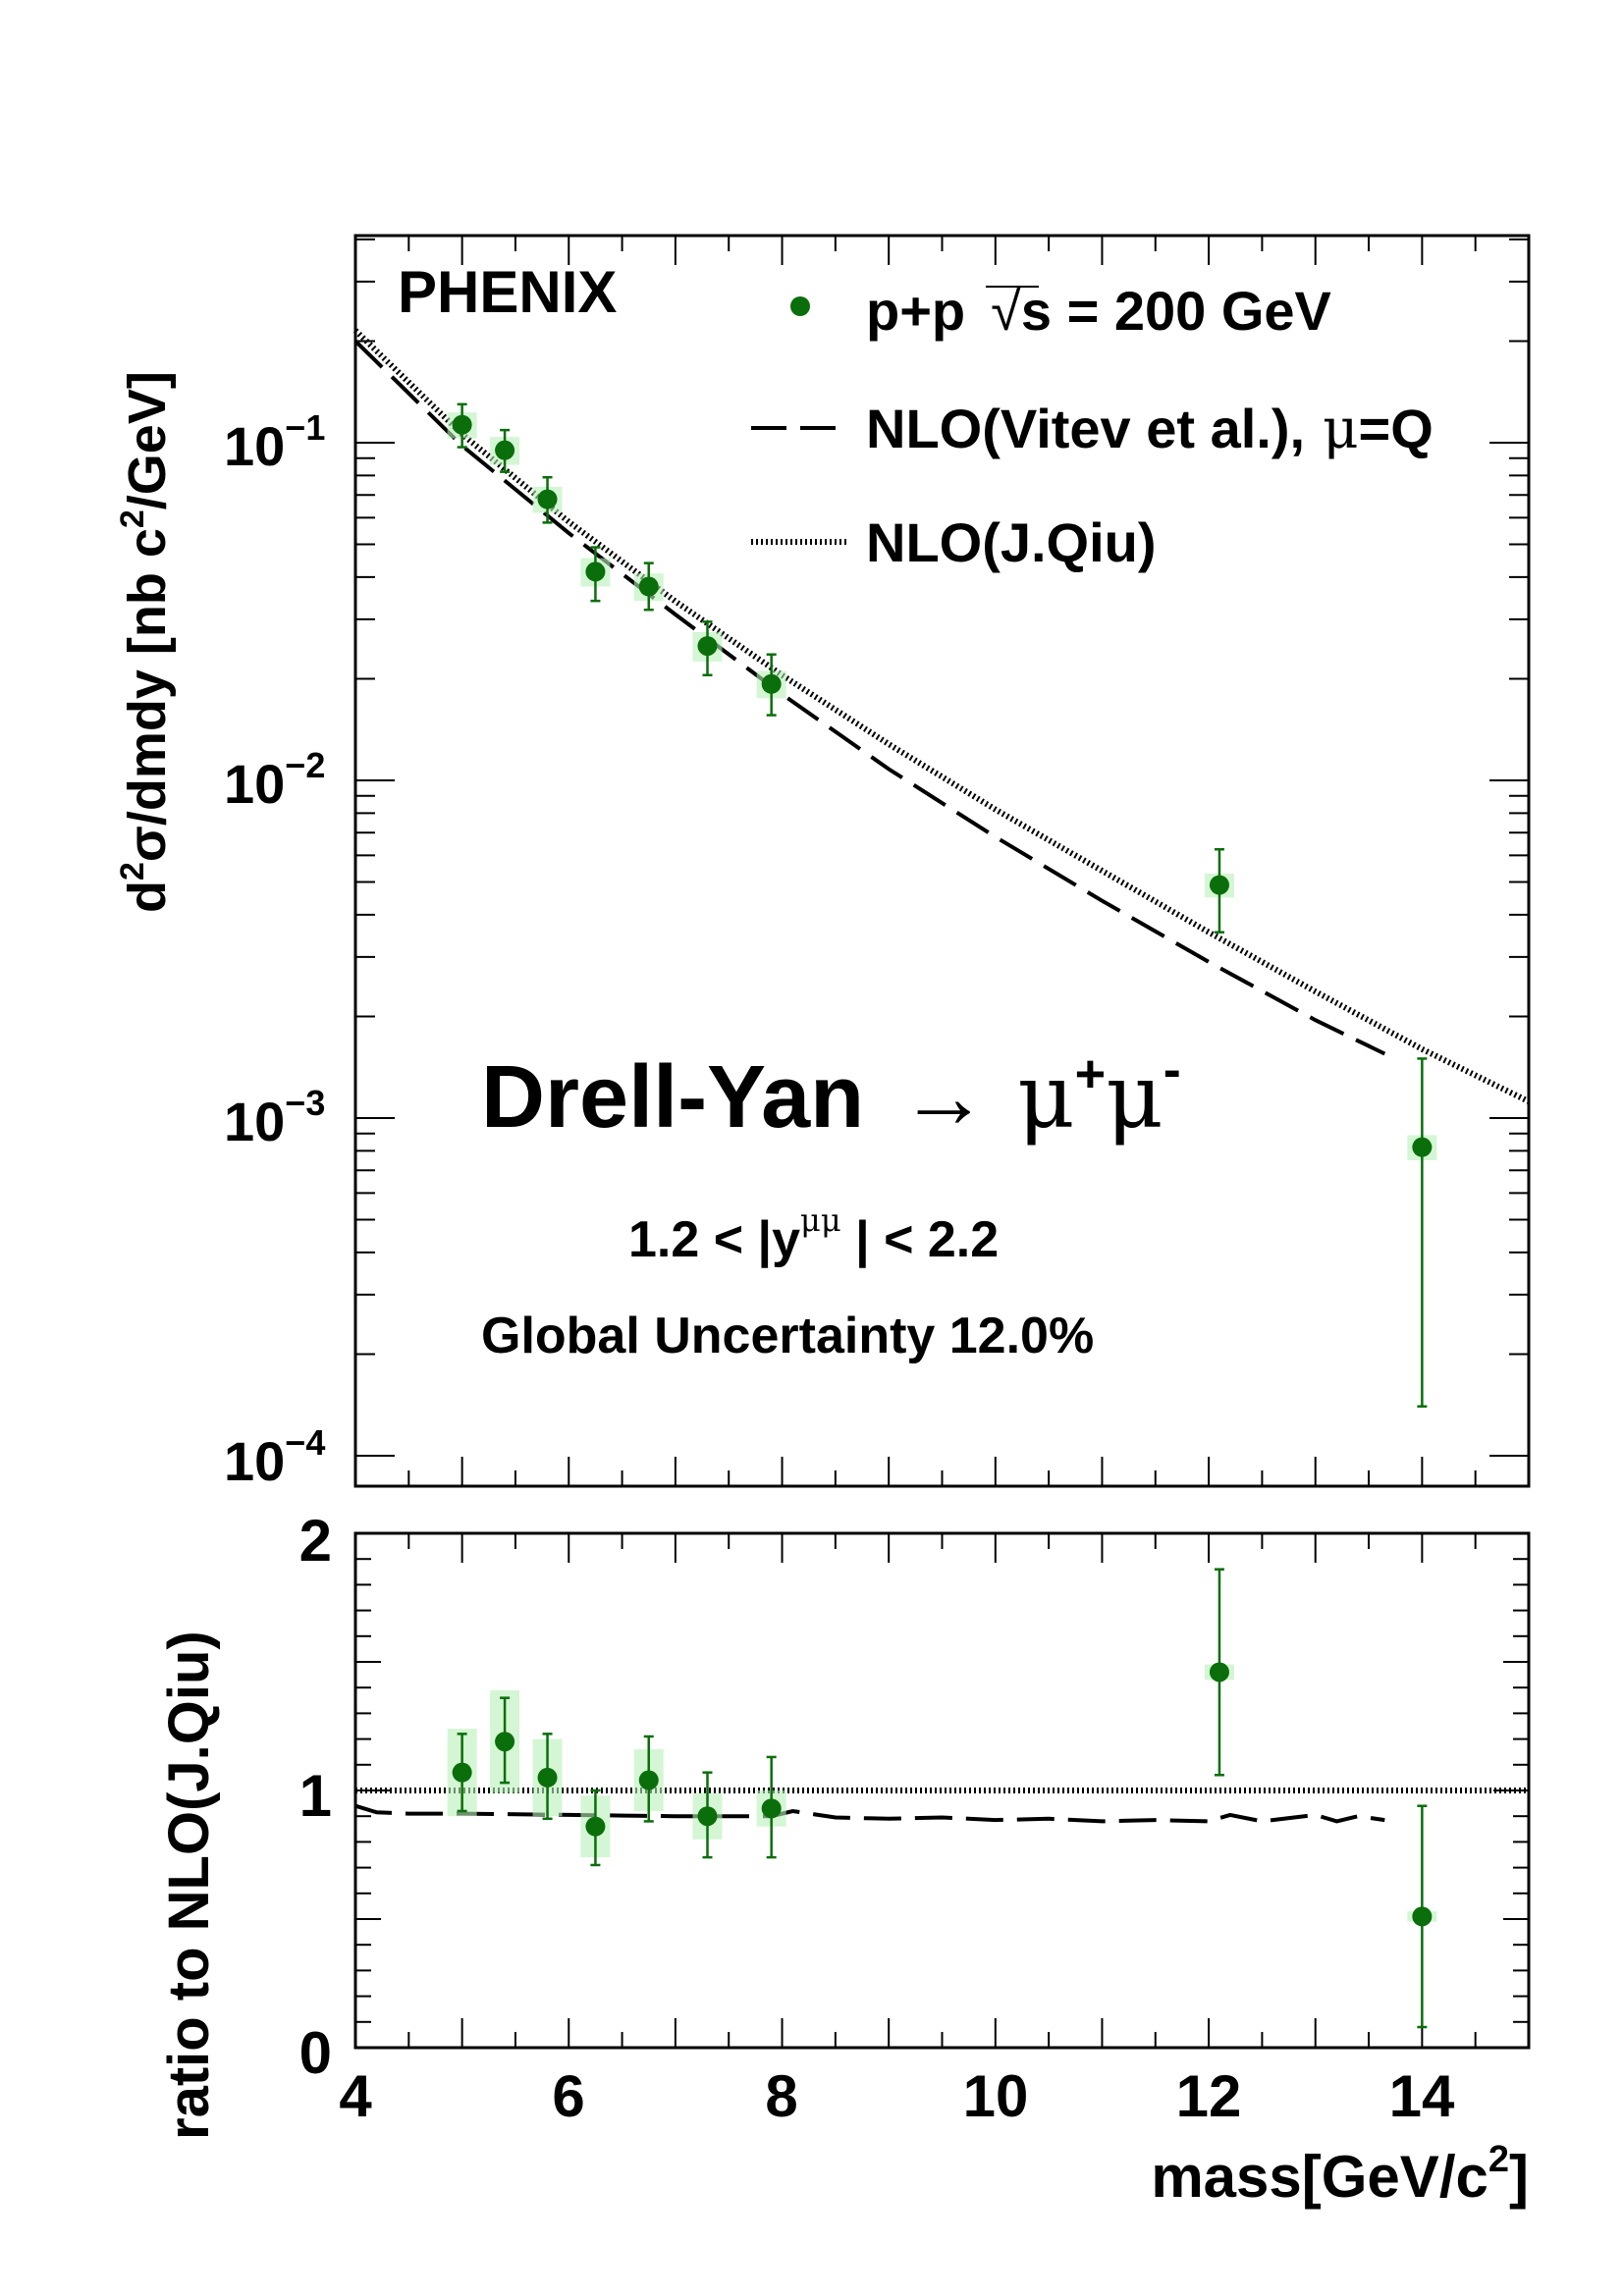  What do you see at coordinates (1422, 2096) in the screenshot?
I see `xtick-label: 14` at bounding box center [1422, 2096].